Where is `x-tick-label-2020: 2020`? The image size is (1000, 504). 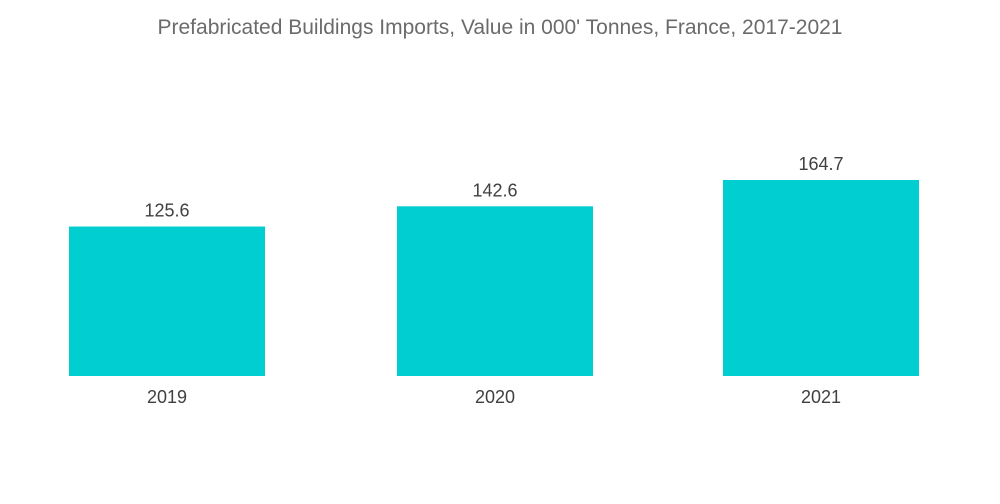 x-tick-label-2020: 2020 is located at coordinates (495, 397).